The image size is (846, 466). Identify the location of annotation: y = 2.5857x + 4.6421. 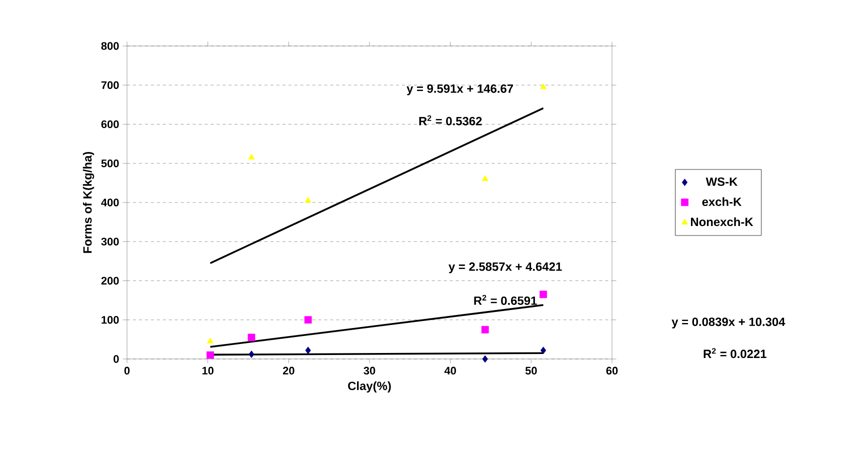
(505, 268).